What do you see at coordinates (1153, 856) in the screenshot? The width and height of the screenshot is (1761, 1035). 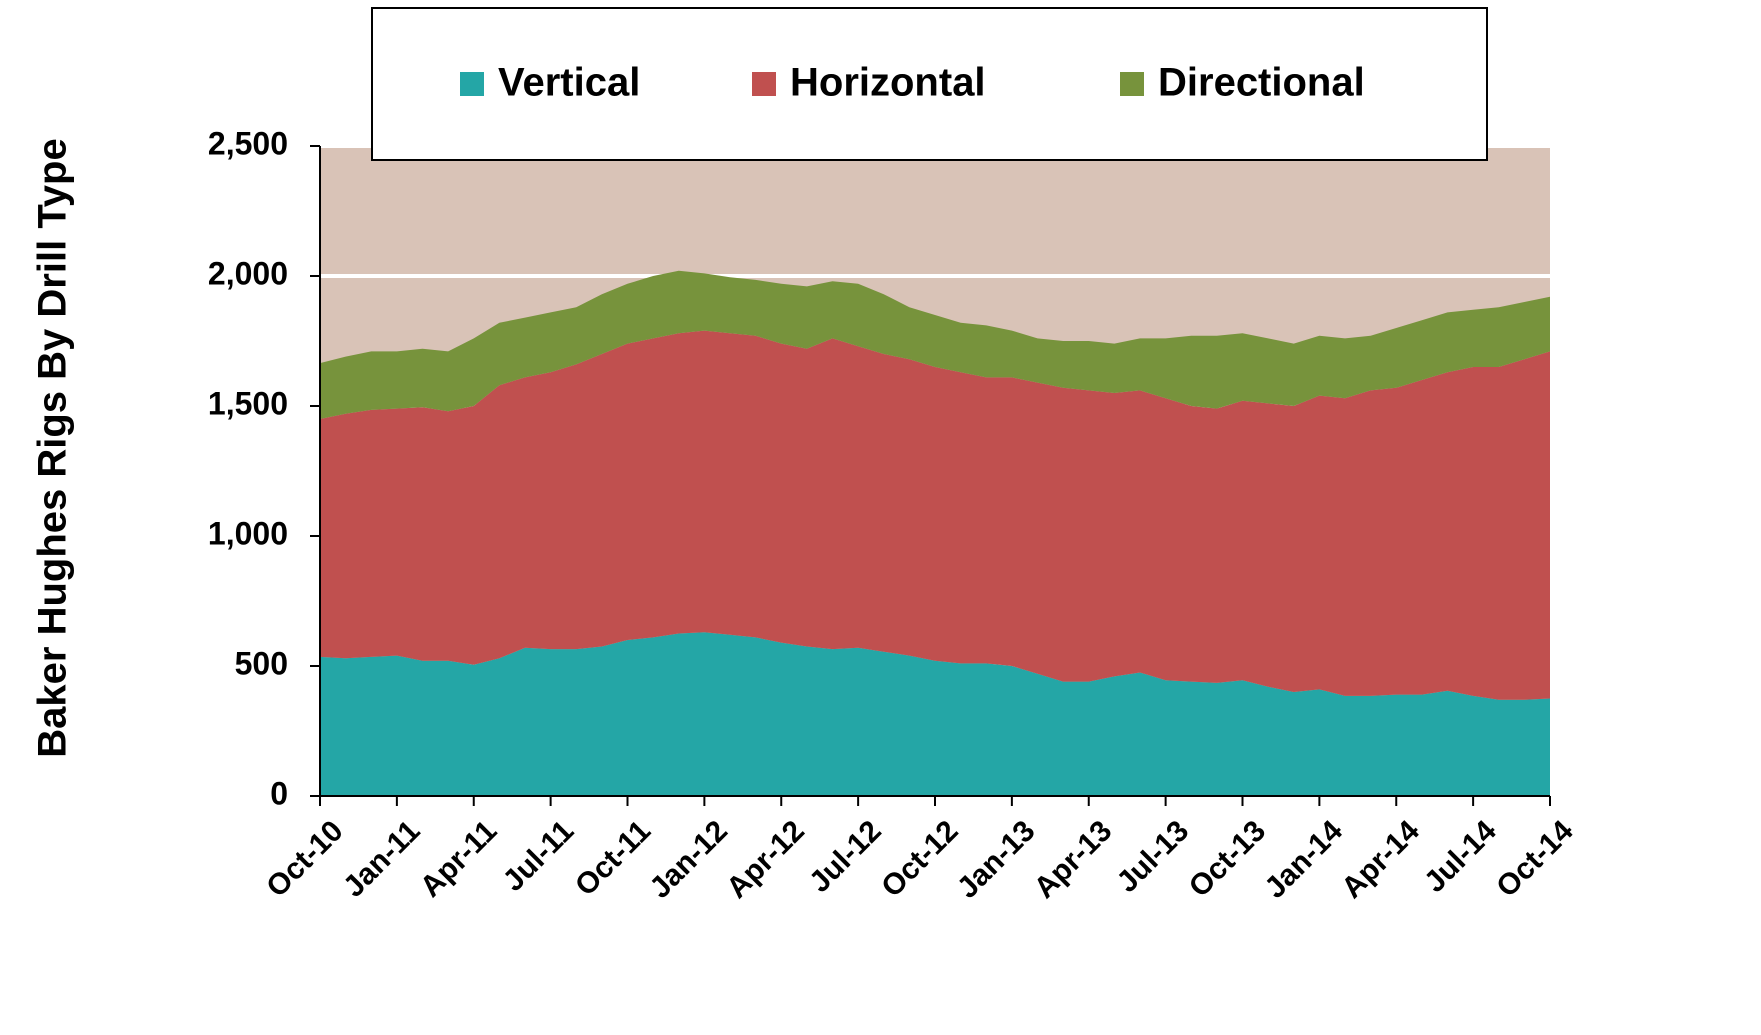 I see `x-tick-label: Jul-13` at bounding box center [1153, 856].